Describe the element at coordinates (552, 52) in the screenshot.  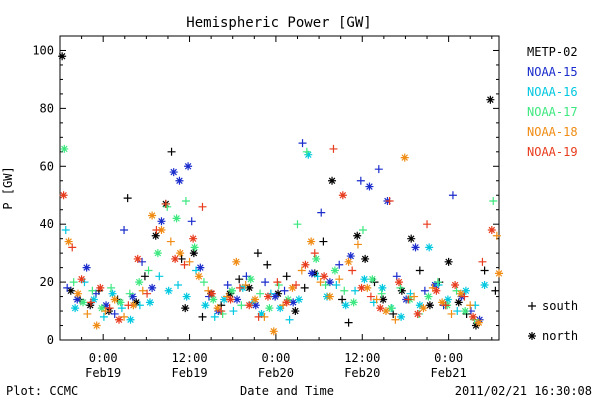
I see `legend-item-metp-02: METP-02` at that location.